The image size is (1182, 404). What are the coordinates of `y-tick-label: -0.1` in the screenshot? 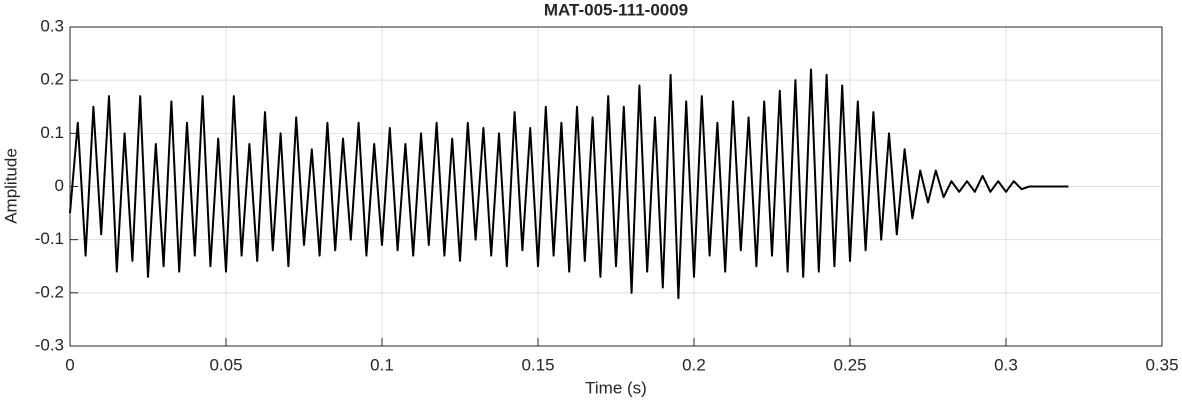 It's located at (49, 238).